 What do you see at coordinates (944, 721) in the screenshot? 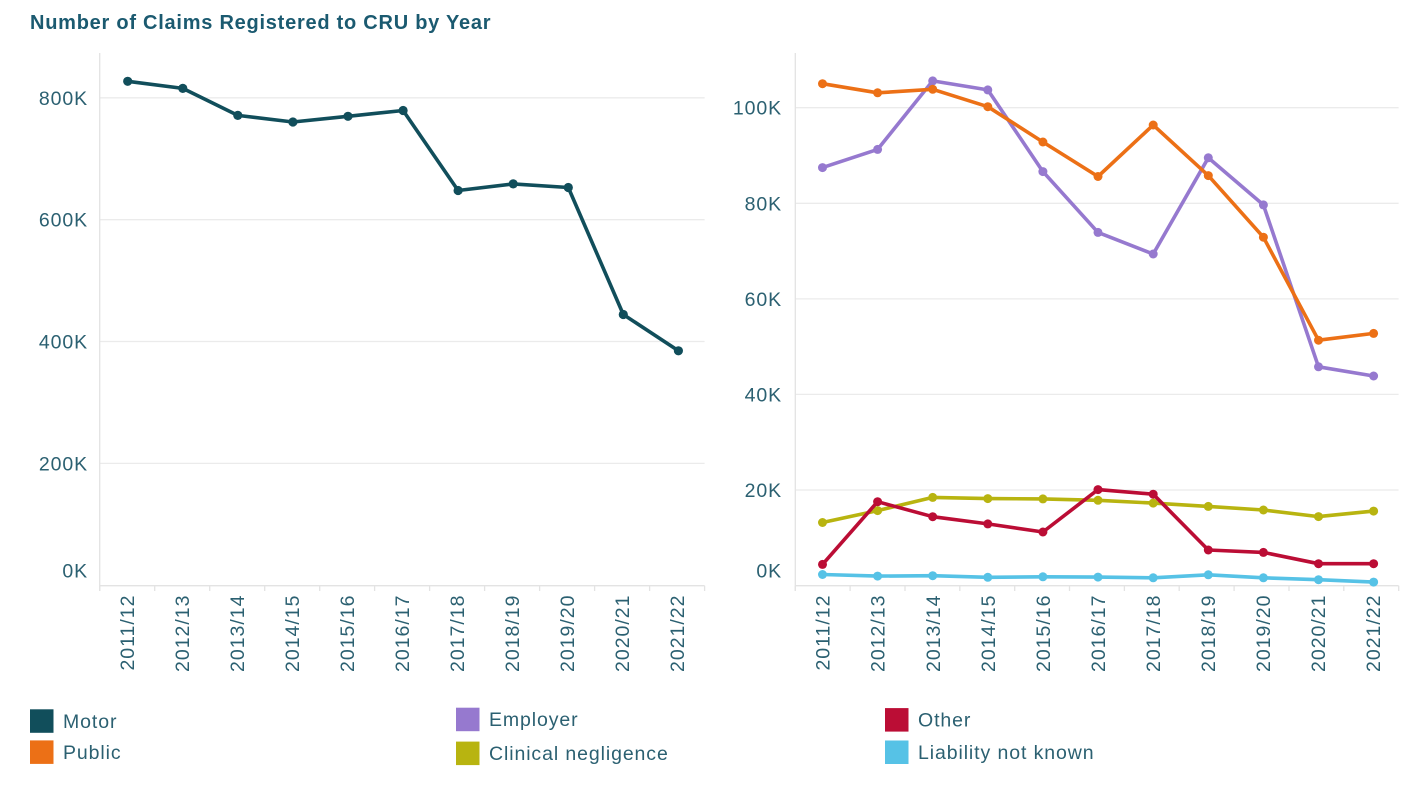
I see `svg-text: Other` at bounding box center [944, 721].